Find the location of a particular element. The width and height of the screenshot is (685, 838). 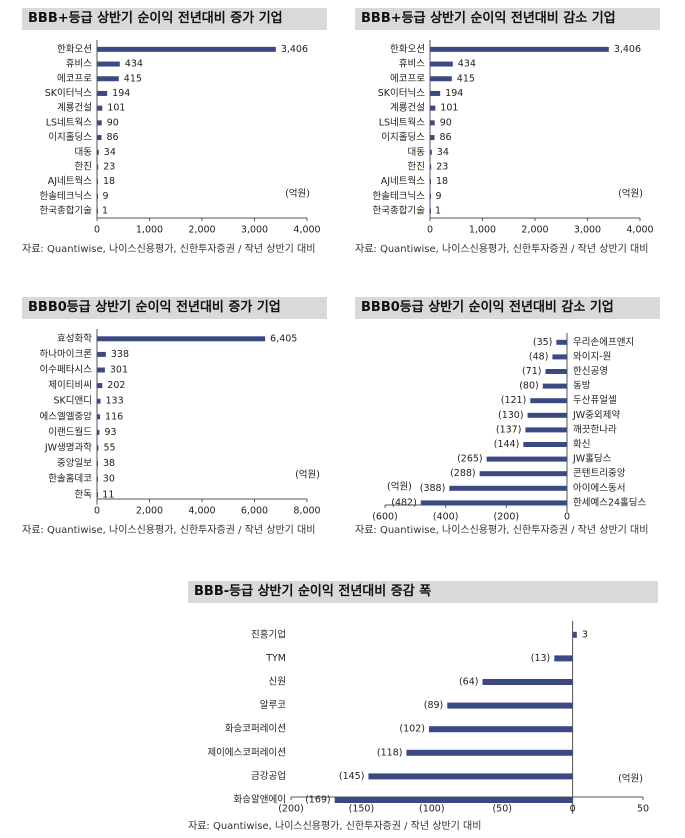

data-label: (144) is located at coordinates (507, 444).